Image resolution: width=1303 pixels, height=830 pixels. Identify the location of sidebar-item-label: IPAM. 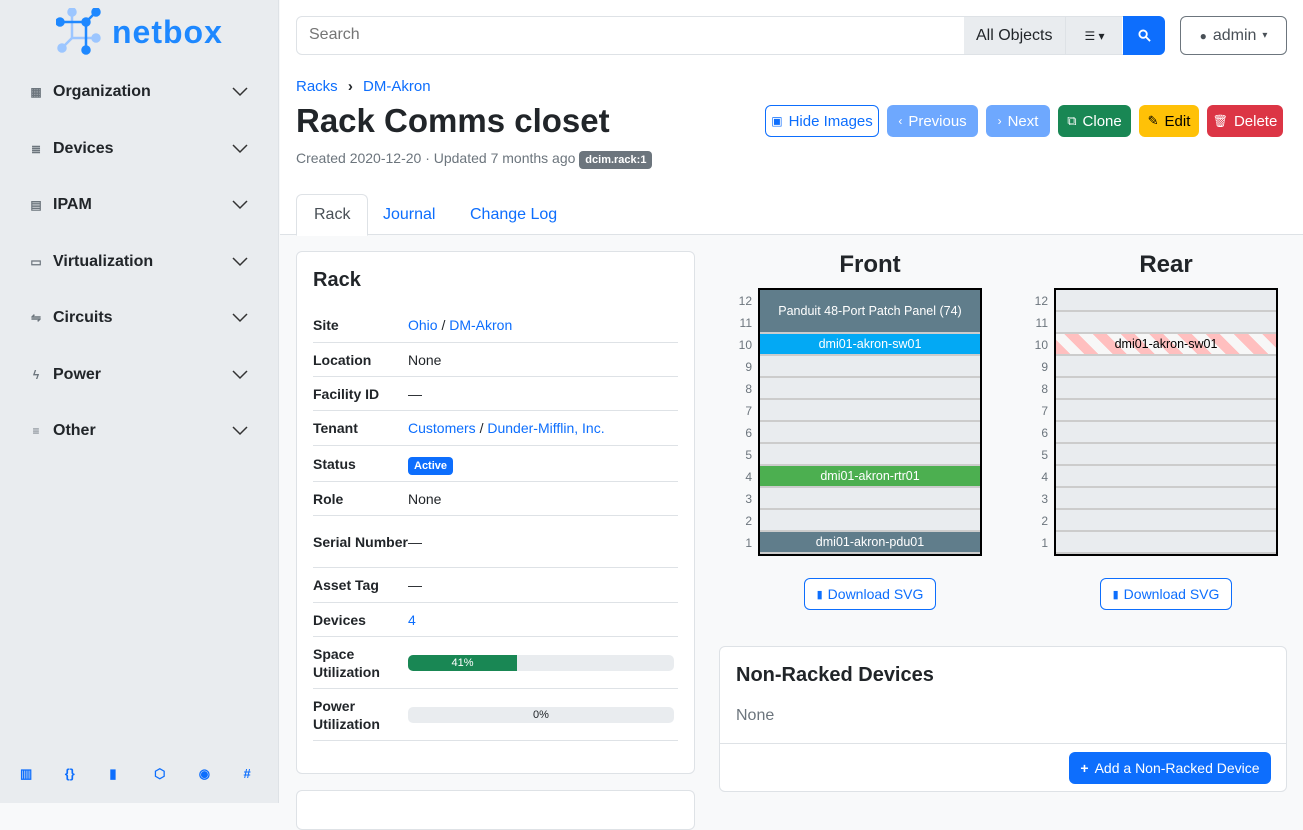
(72, 204).